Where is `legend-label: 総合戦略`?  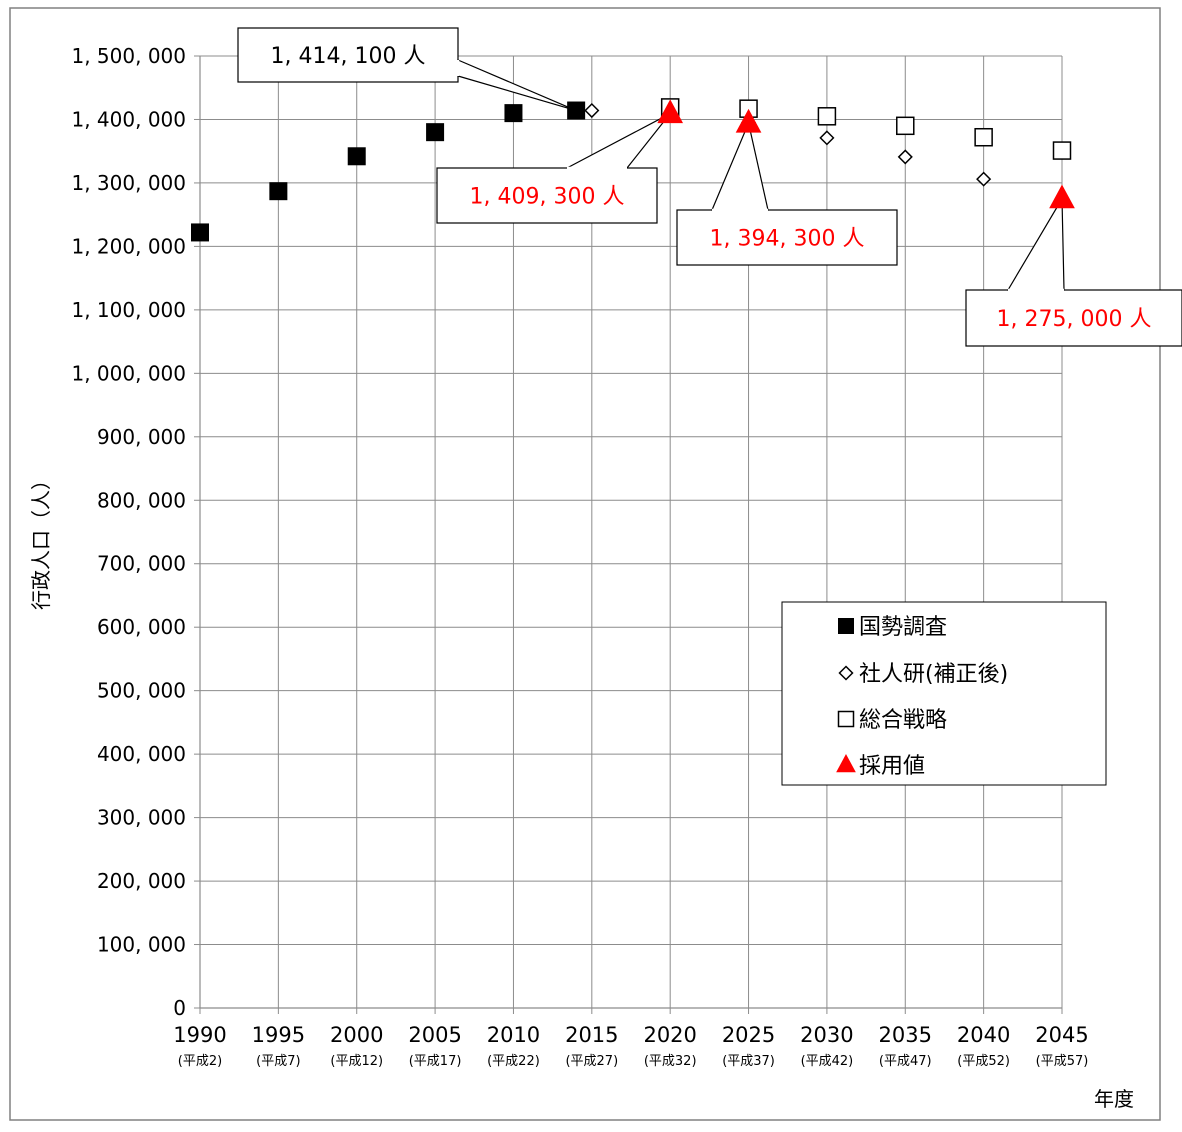
legend-label: 総合戦略 is located at coordinates (903, 720).